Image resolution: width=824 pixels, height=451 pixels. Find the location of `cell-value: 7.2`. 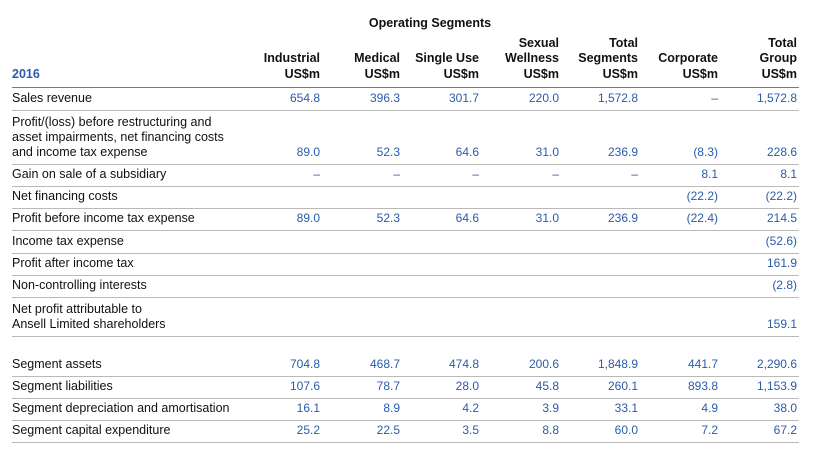

cell-value: 7.2 is located at coordinates (709, 430).